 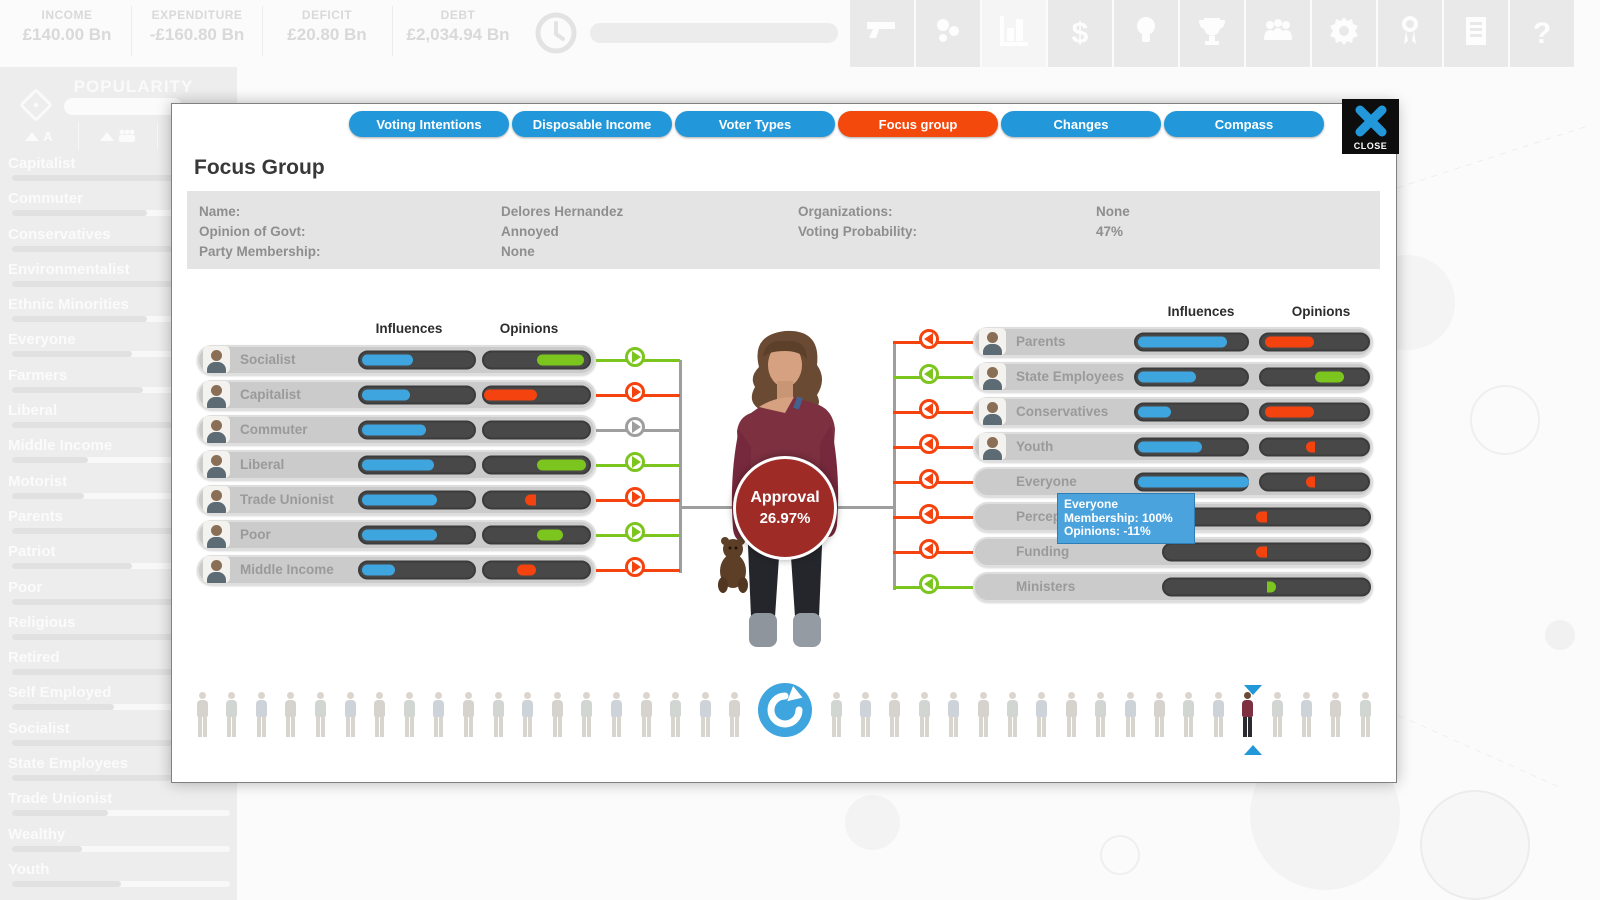 What do you see at coordinates (948, 33) in the screenshot?
I see `situations-toolbar-button` at bounding box center [948, 33].